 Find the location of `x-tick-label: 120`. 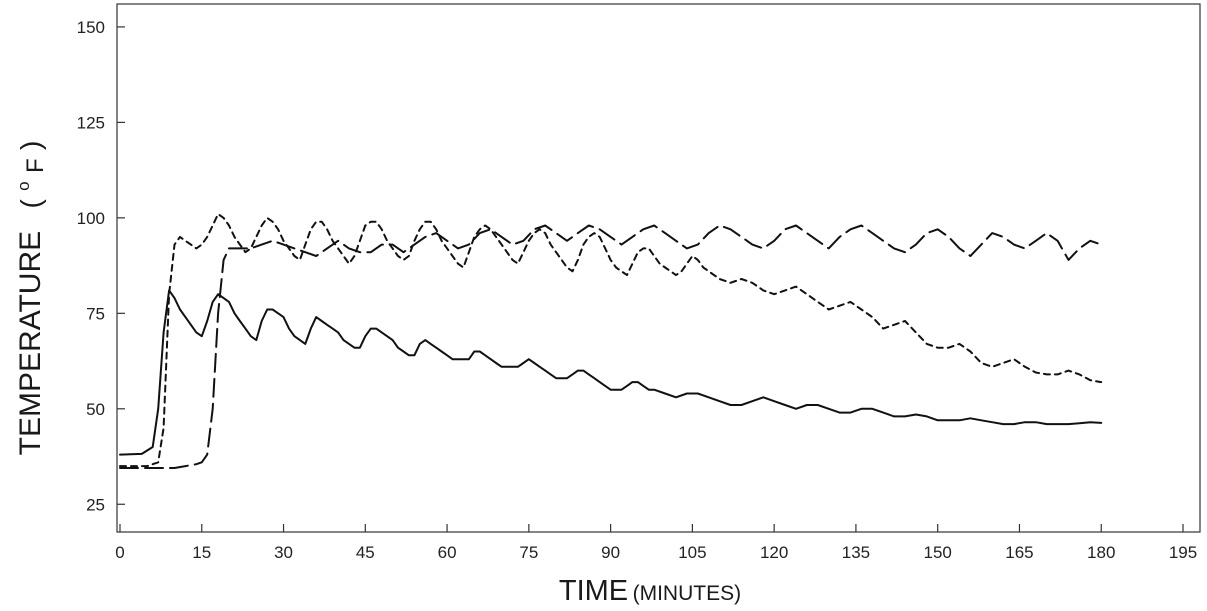

x-tick-label: 120 is located at coordinates (774, 552).